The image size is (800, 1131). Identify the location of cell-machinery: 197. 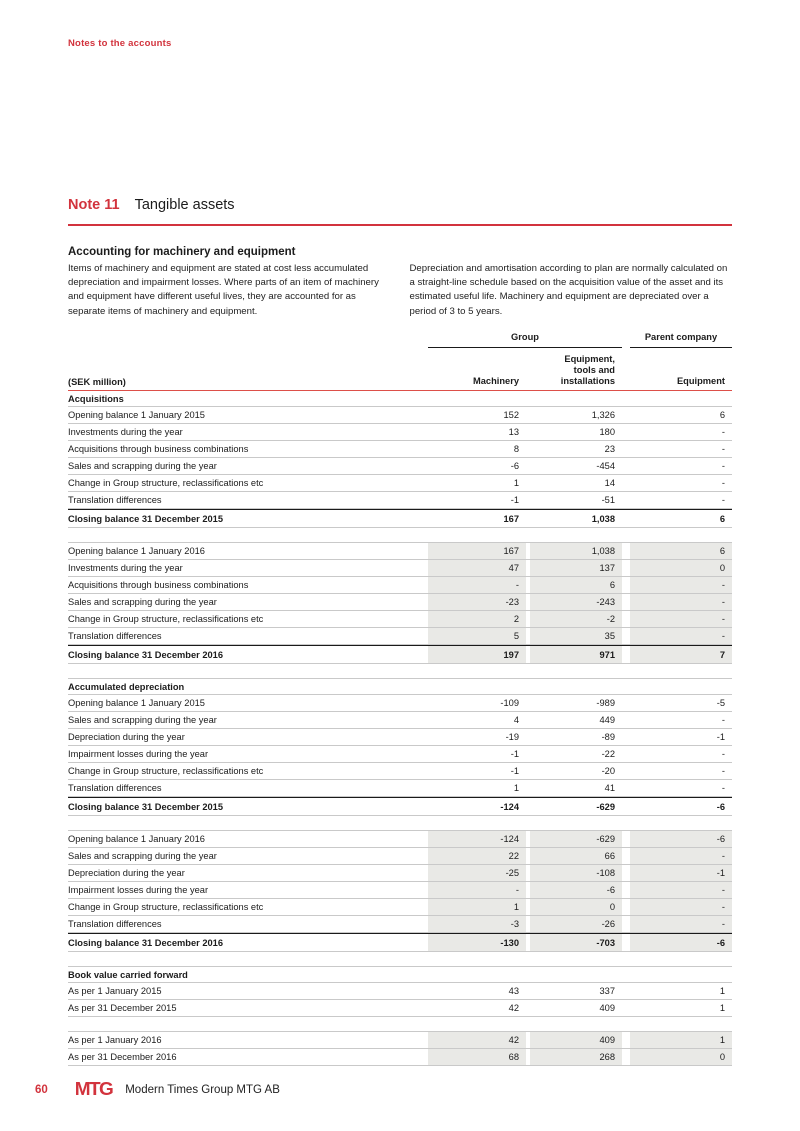
(477, 654).